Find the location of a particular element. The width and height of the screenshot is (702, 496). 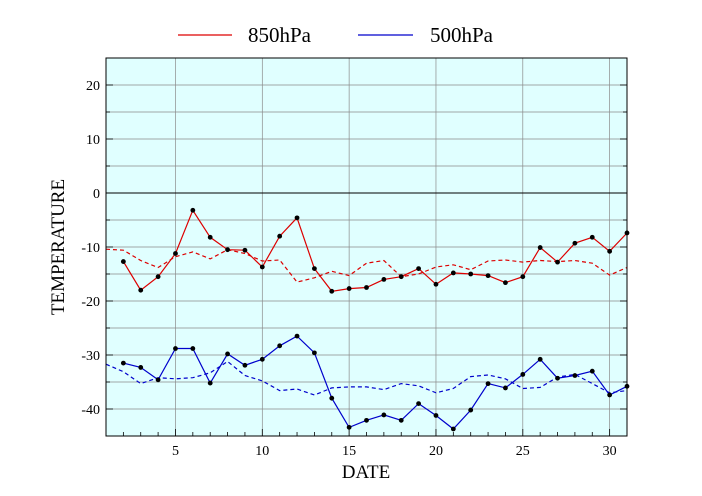

legend: 850hPa 500hPa is located at coordinates (336, 35).